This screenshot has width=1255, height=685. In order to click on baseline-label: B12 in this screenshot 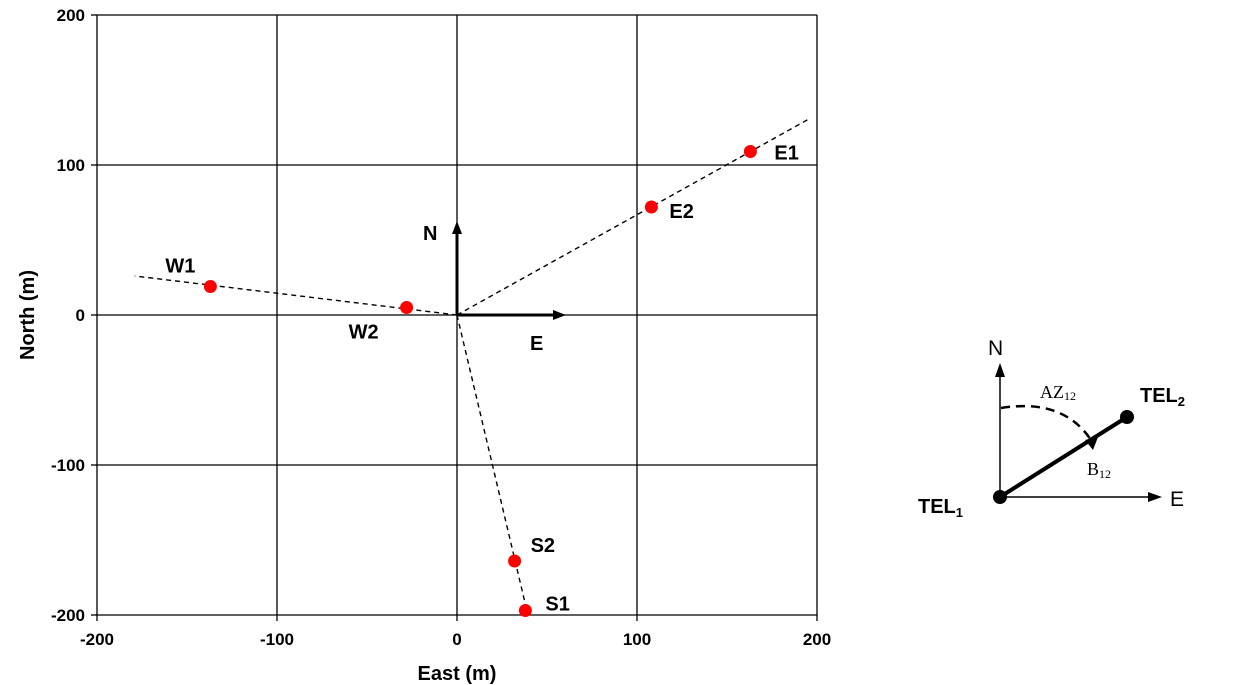, I will do `click(1099, 470)`.